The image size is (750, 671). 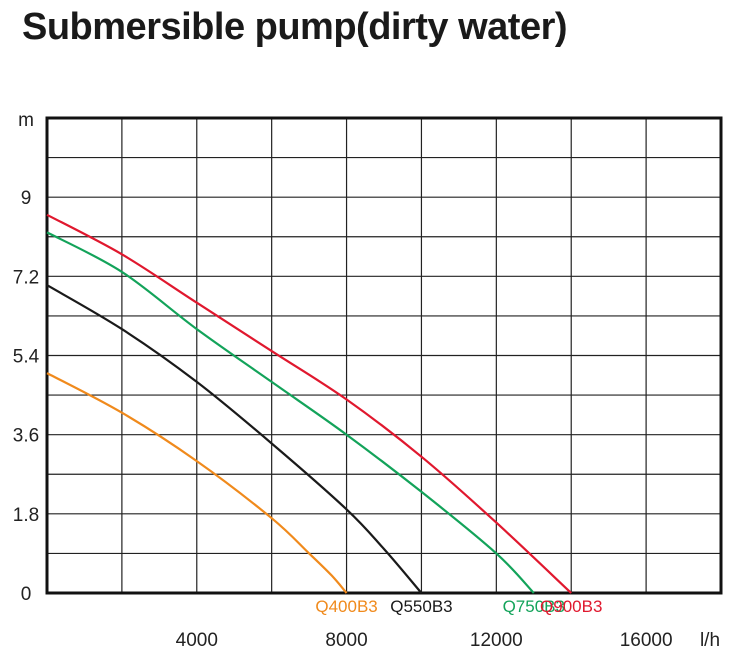 What do you see at coordinates (346, 640) in the screenshot?
I see `x-tick-label: 8000` at bounding box center [346, 640].